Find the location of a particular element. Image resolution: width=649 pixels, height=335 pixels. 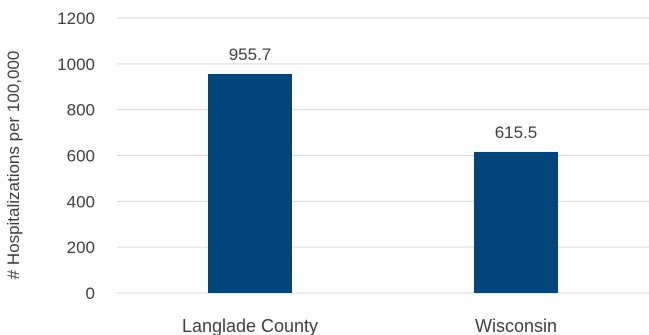

y-tick-label: 1200 is located at coordinates (76, 18).